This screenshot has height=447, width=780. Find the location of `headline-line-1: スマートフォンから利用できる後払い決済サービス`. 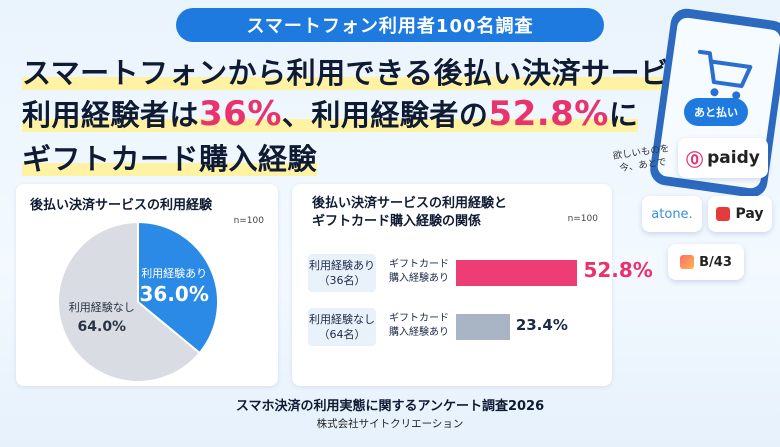

headline-line-1: スマートフォンから利用できる後払い決済サービス is located at coordinates (361, 71).